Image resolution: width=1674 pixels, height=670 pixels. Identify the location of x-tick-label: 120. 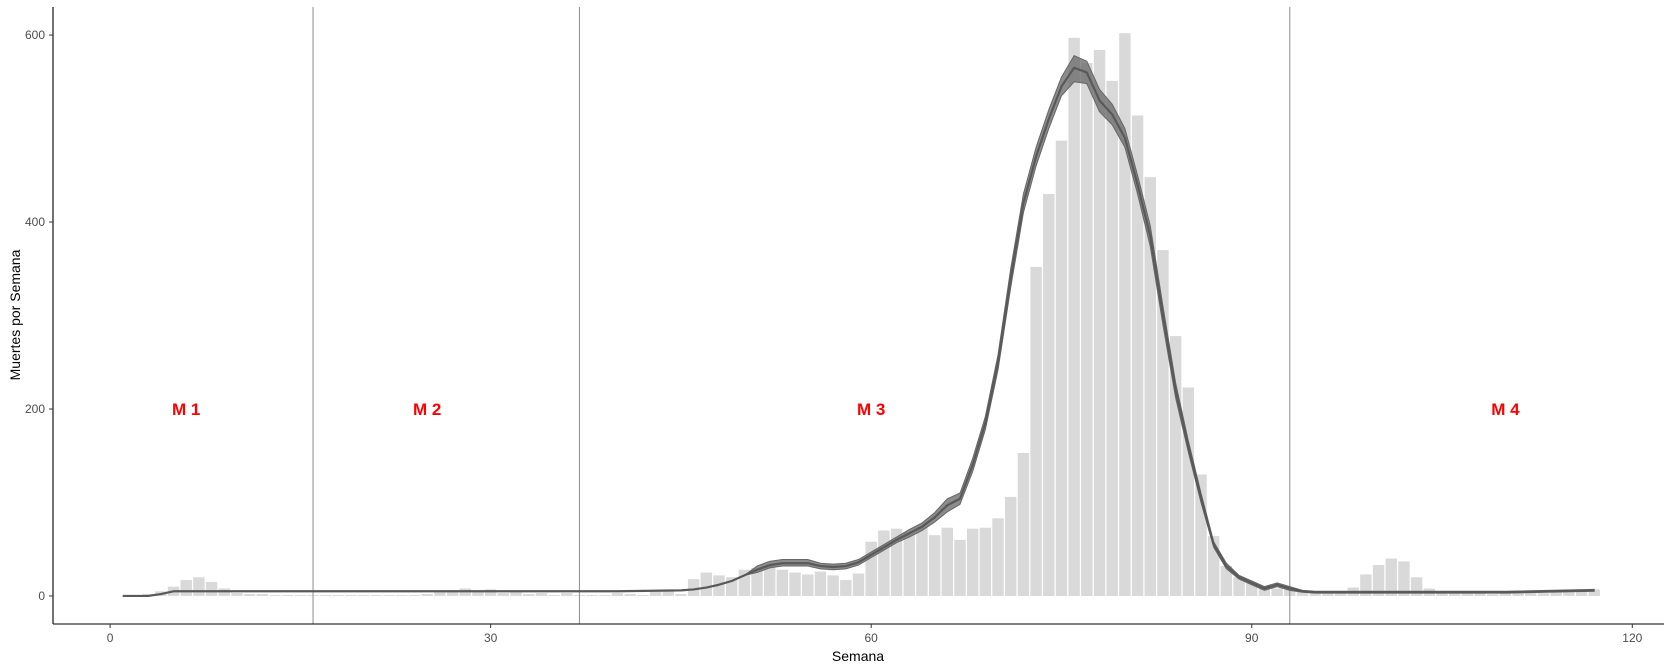
(1632, 638).